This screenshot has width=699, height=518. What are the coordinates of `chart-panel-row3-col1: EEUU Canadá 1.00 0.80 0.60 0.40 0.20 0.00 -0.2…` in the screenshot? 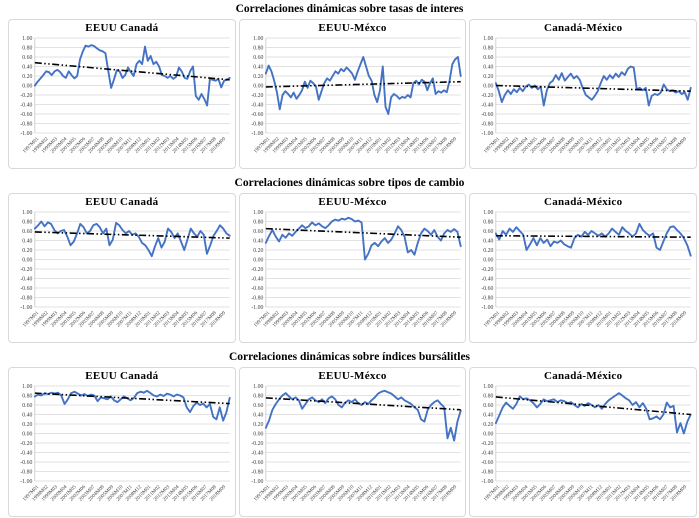 It's located at (122, 442).